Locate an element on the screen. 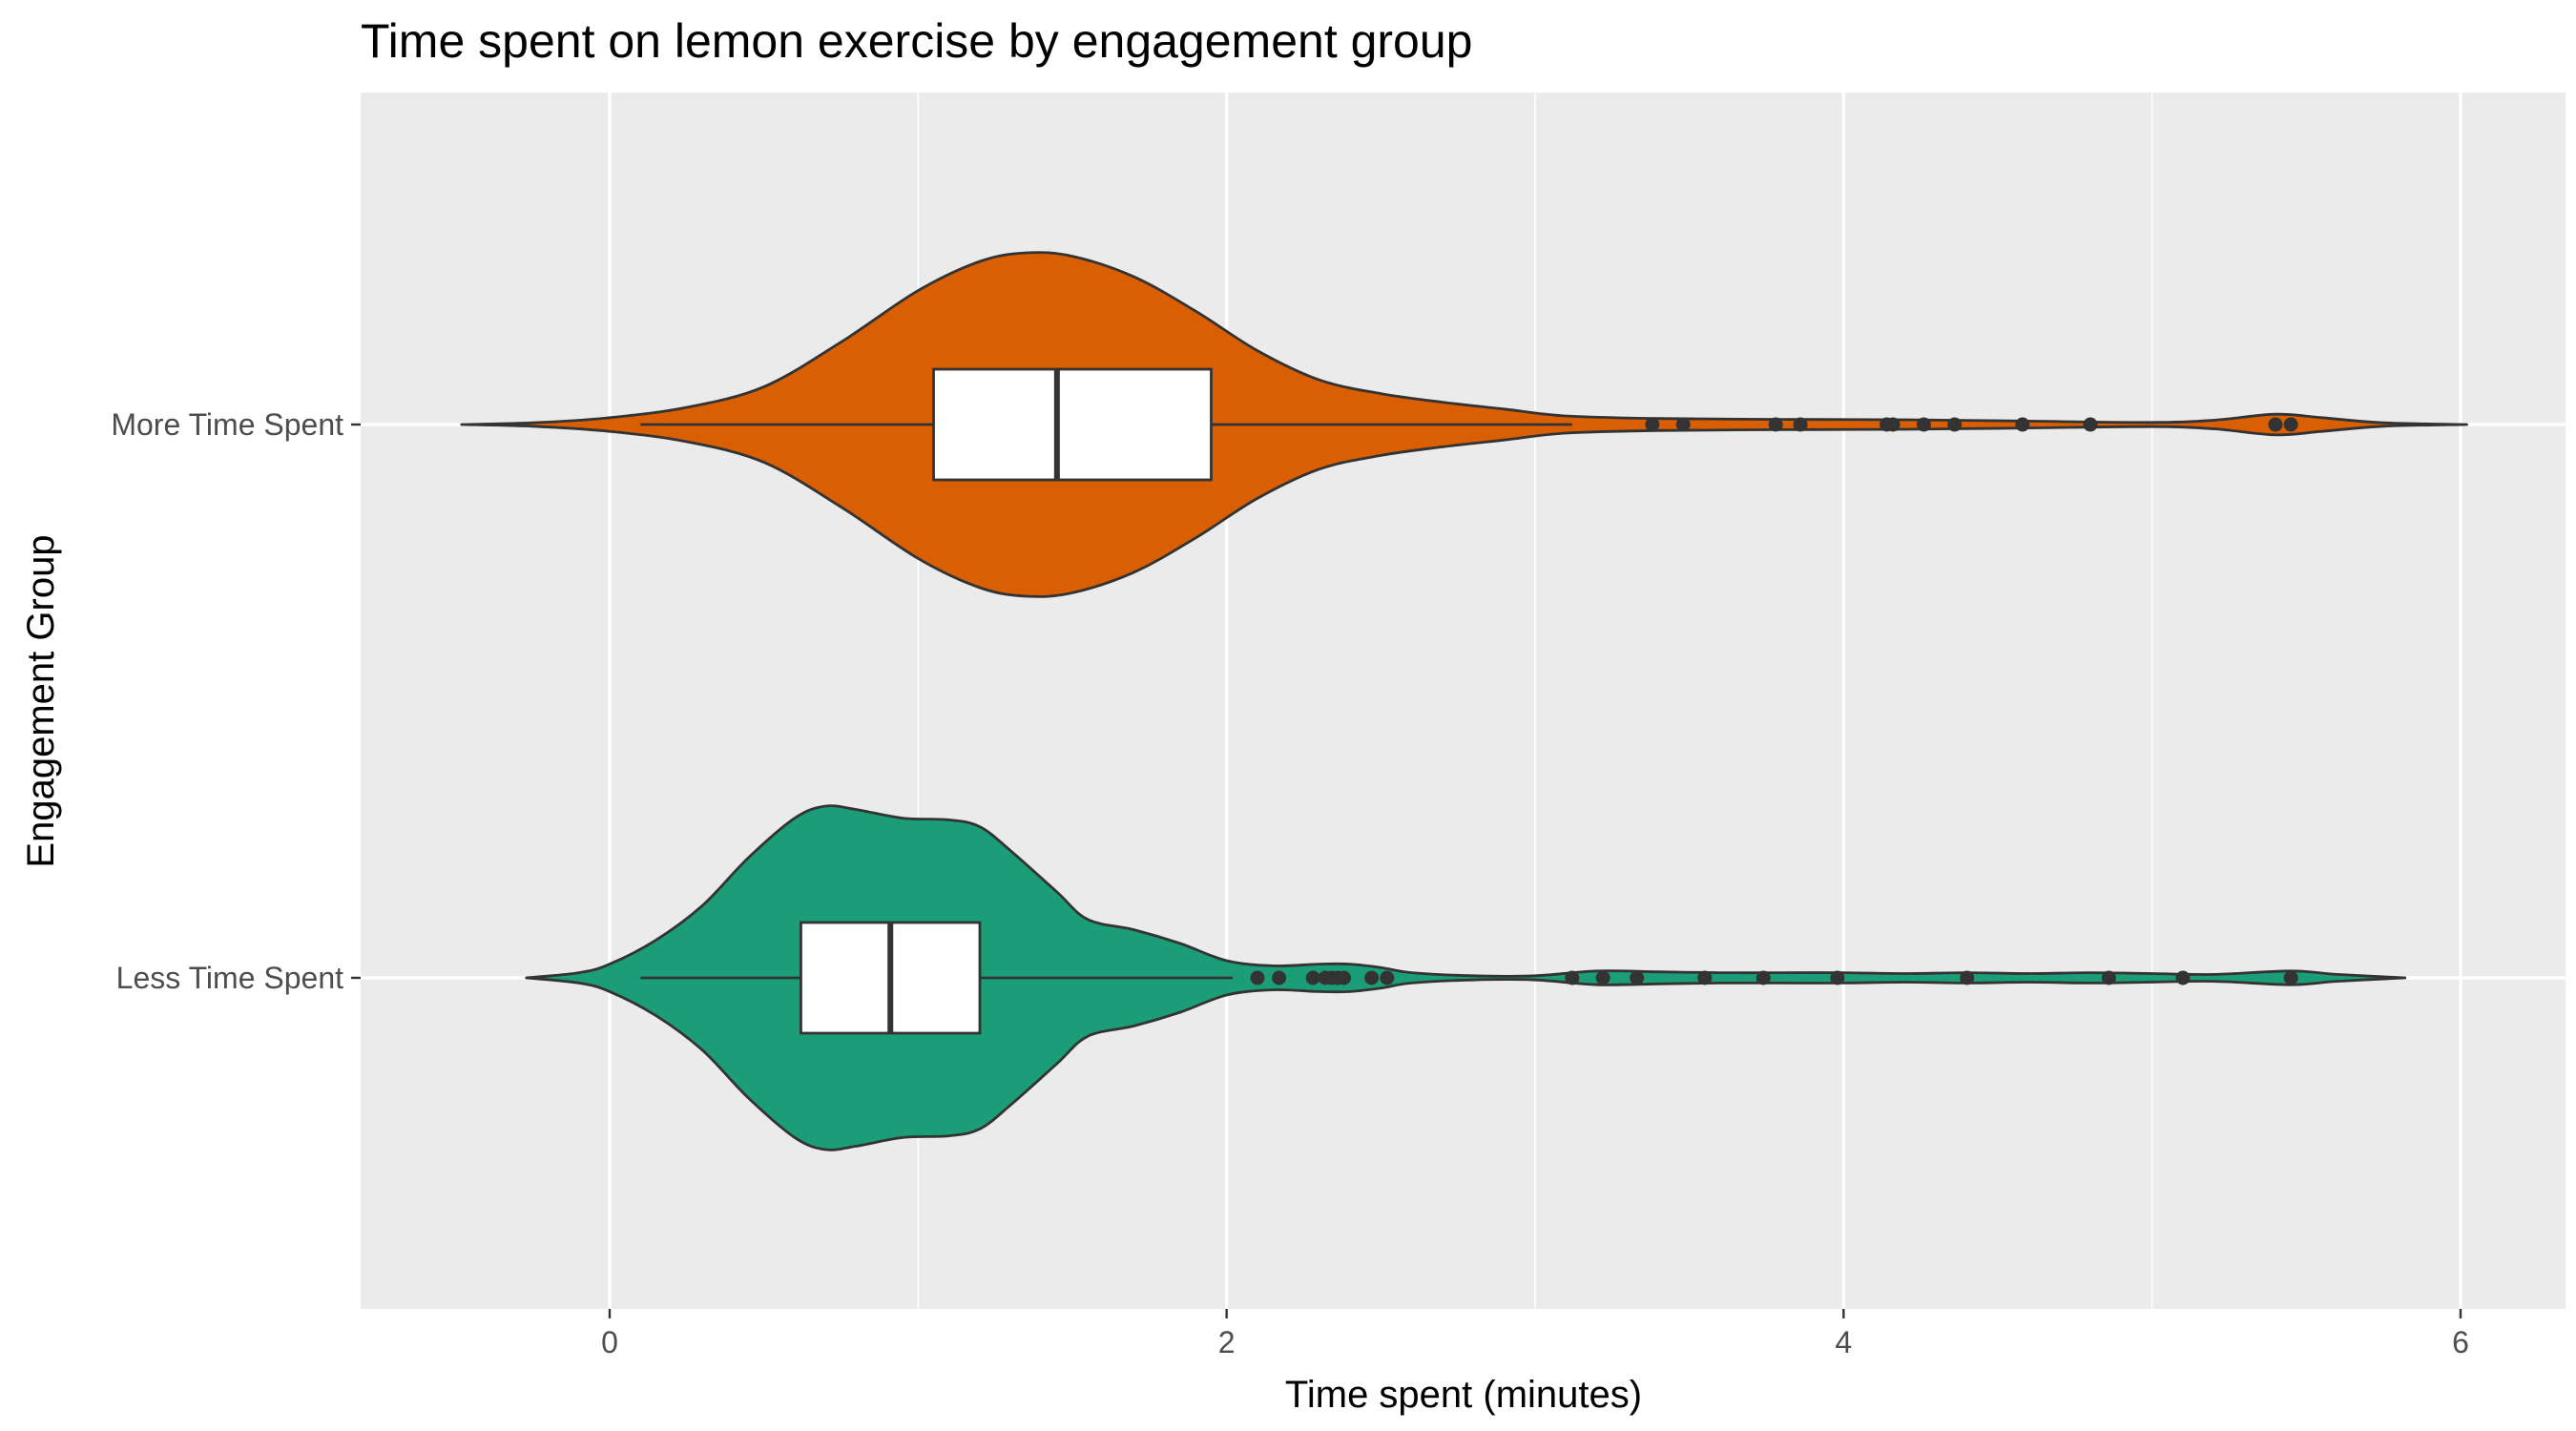  x-tick-label: 2 is located at coordinates (1227, 1342).